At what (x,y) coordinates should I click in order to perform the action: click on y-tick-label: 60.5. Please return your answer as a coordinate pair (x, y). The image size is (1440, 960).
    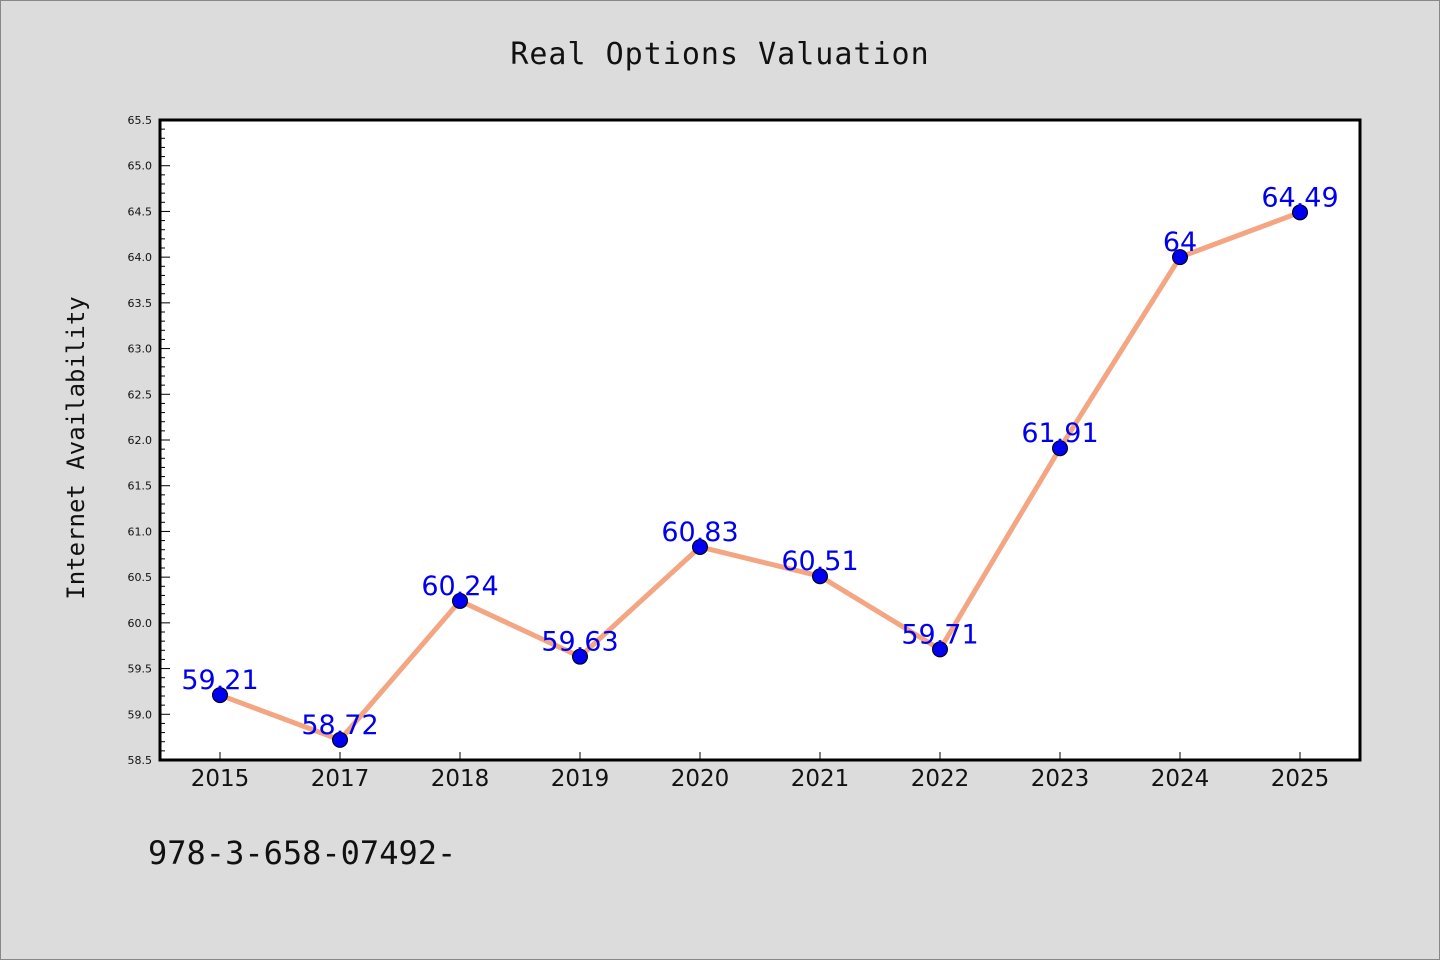
    Looking at the image, I should click on (140, 577).